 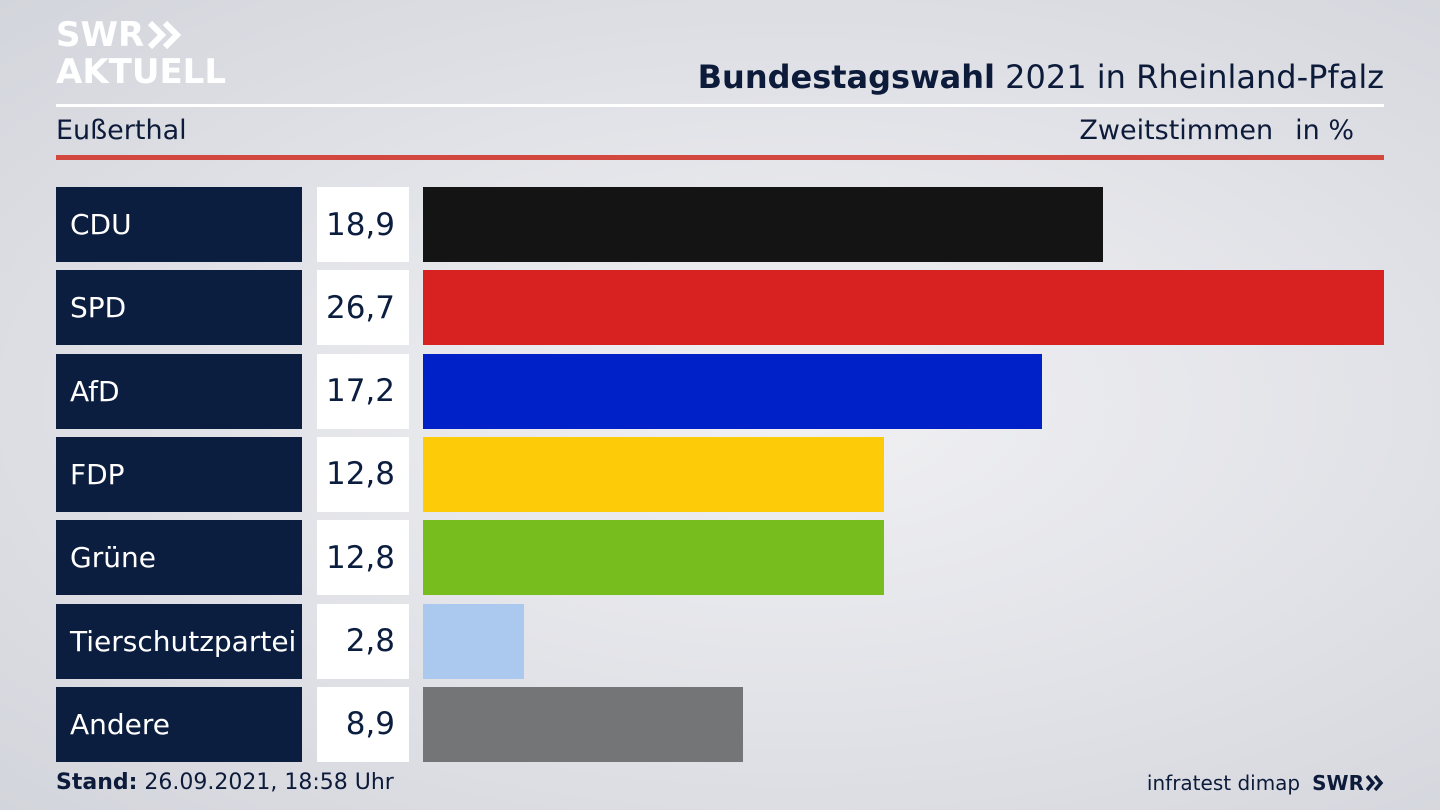 What do you see at coordinates (363, 724) in the screenshot?
I see `value-label: 8,9` at bounding box center [363, 724].